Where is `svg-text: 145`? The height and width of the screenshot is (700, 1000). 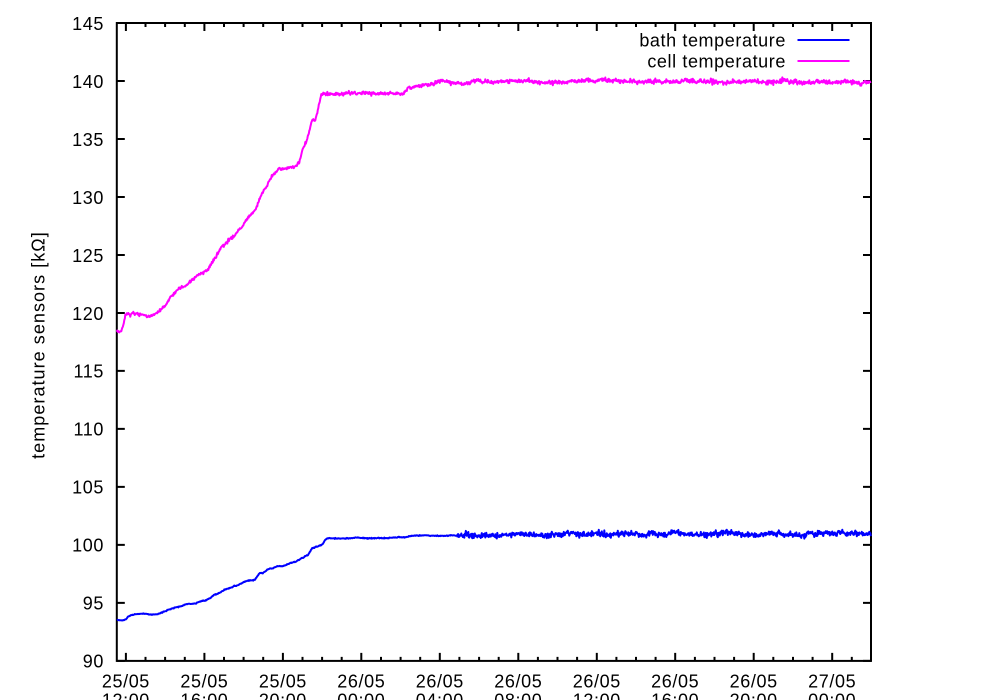 svg-text: 145 is located at coordinates (88, 24).